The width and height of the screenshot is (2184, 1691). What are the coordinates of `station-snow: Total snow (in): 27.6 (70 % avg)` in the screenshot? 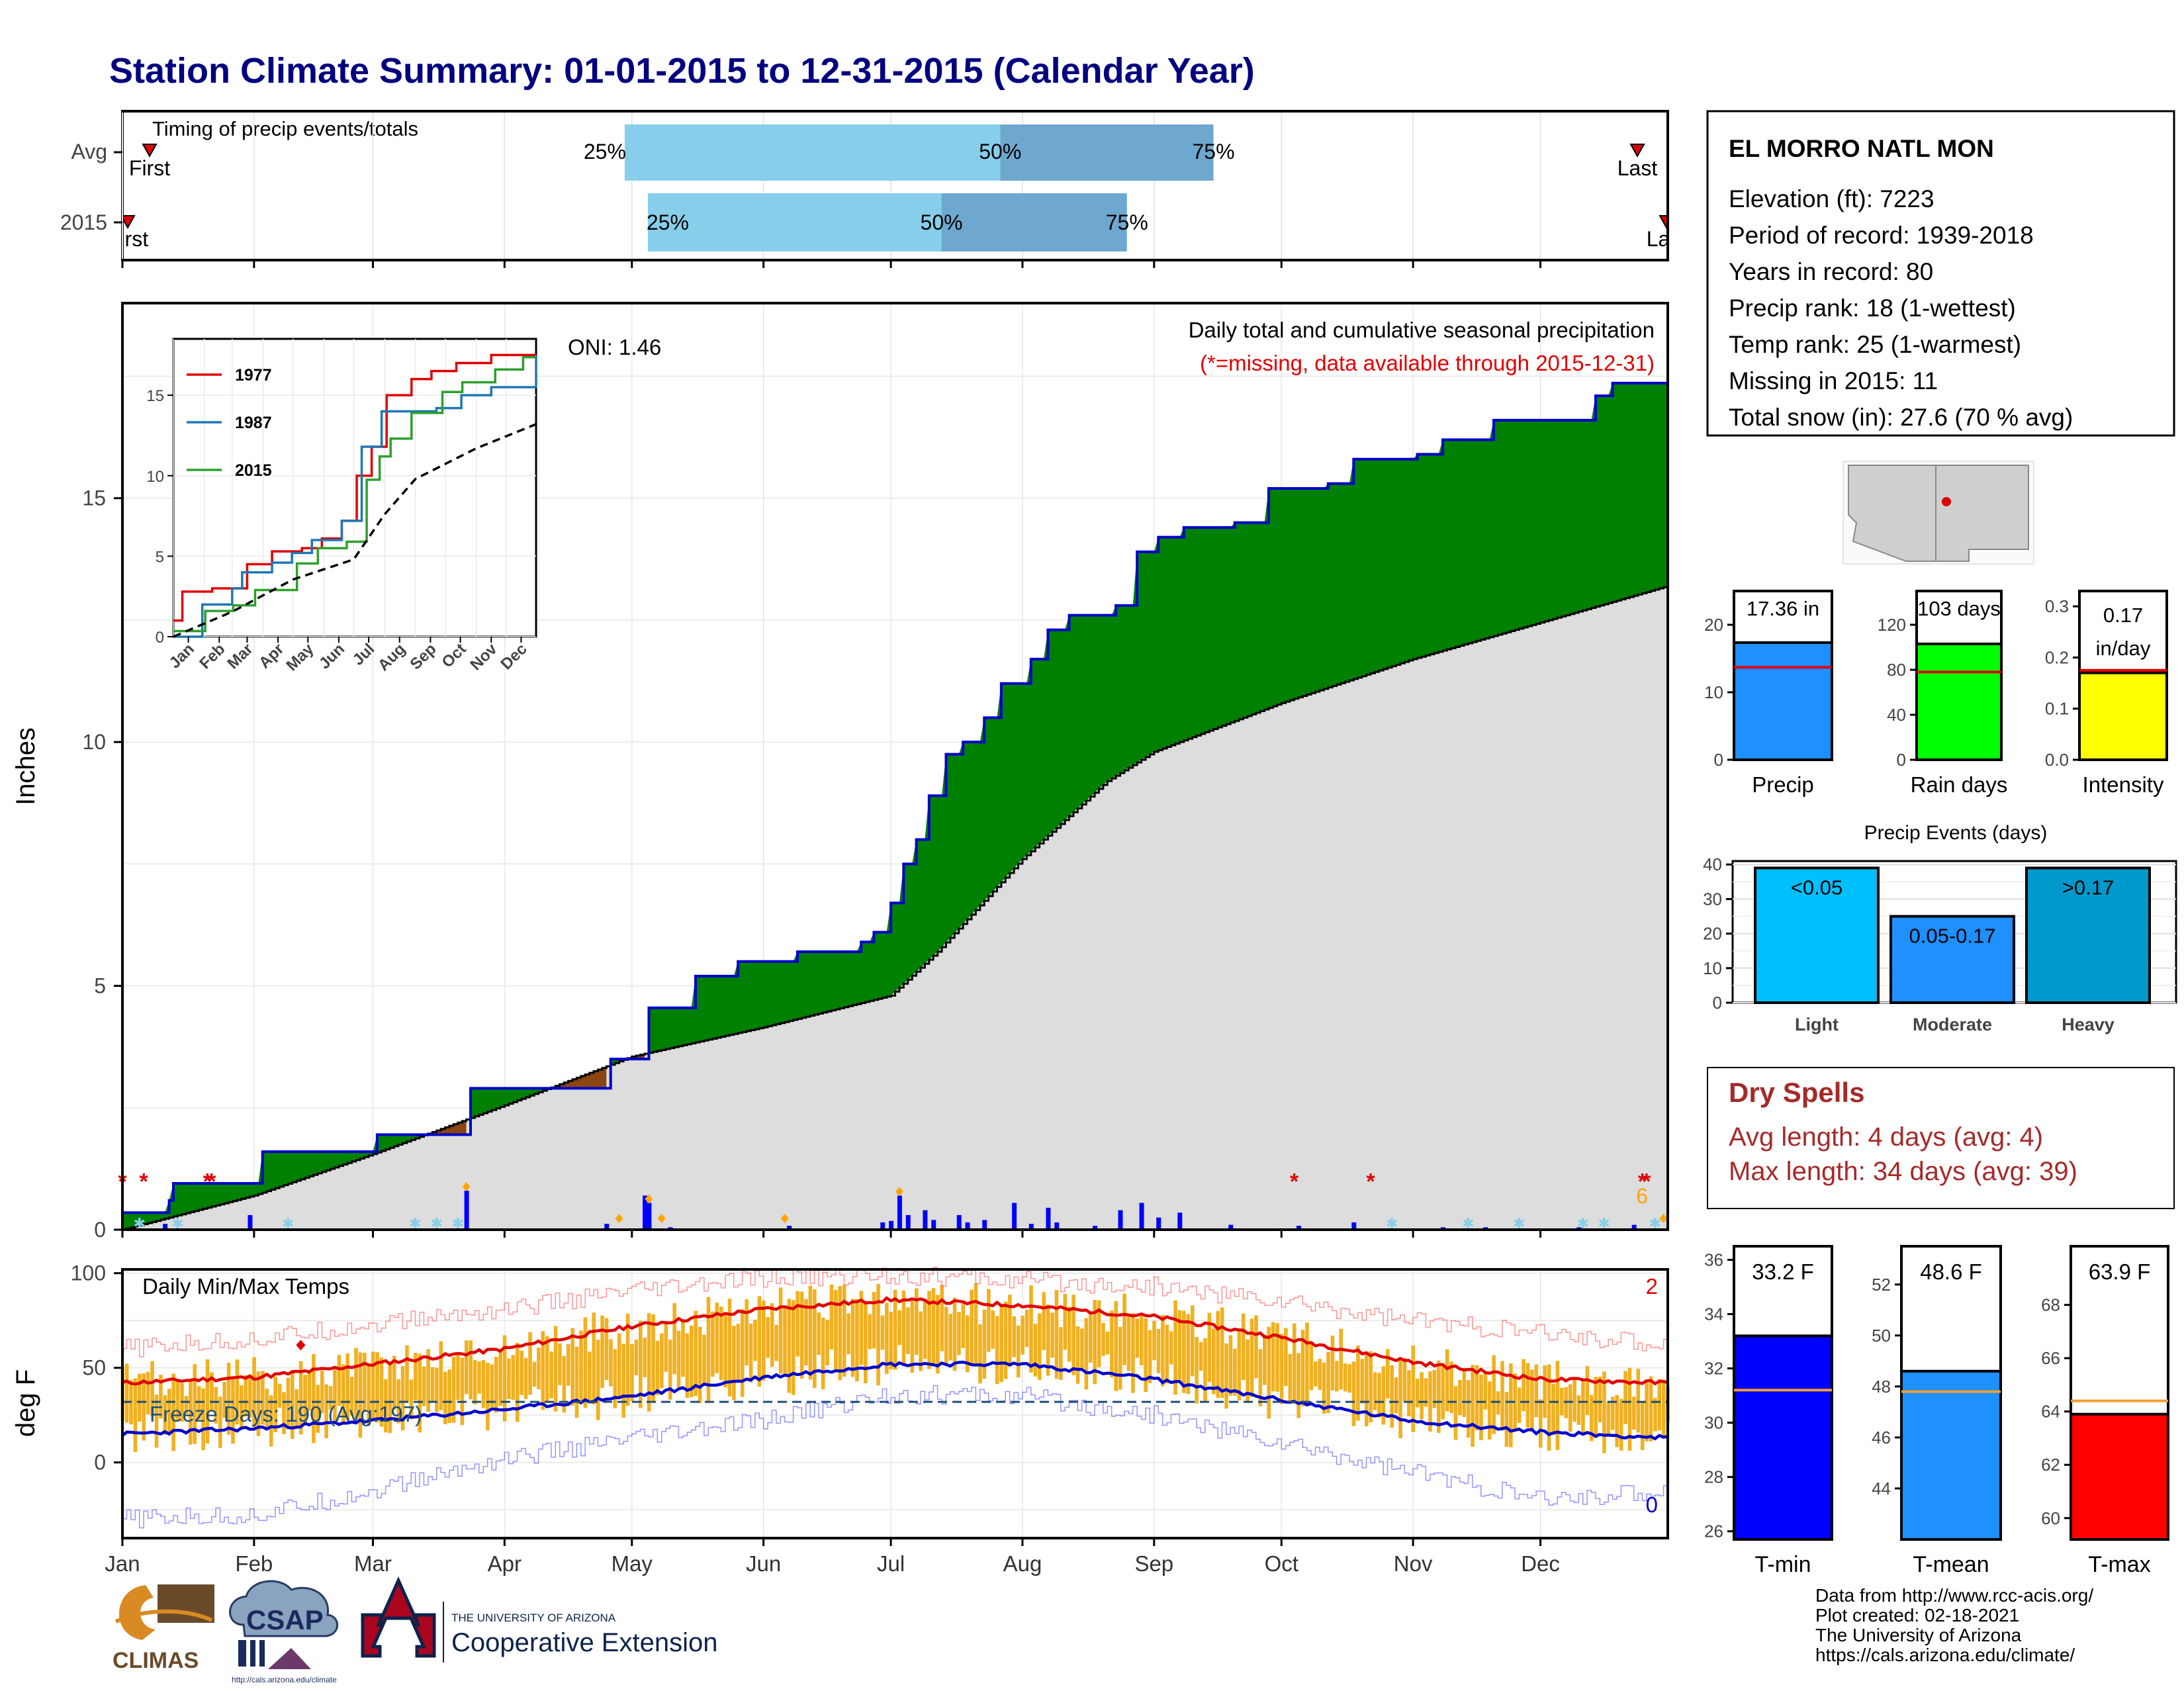 It's located at (1901, 418).